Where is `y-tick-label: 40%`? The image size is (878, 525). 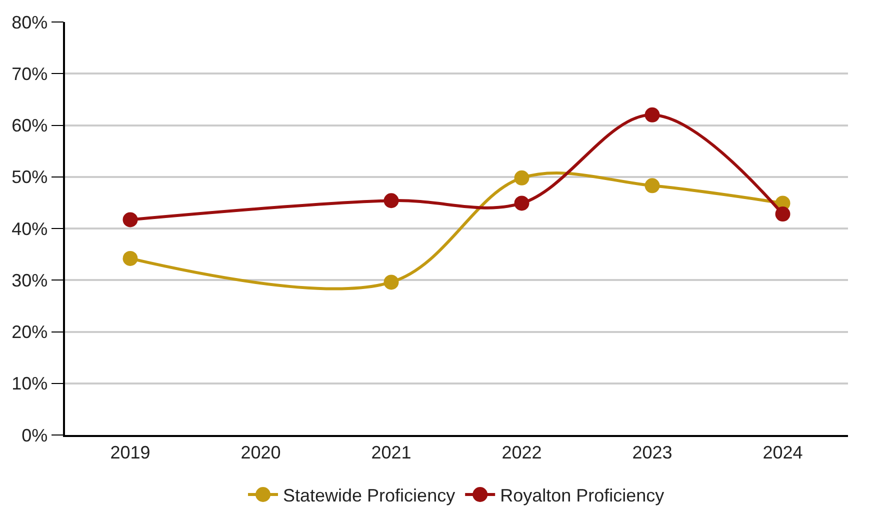
y-tick-label: 40% is located at coordinates (30, 228).